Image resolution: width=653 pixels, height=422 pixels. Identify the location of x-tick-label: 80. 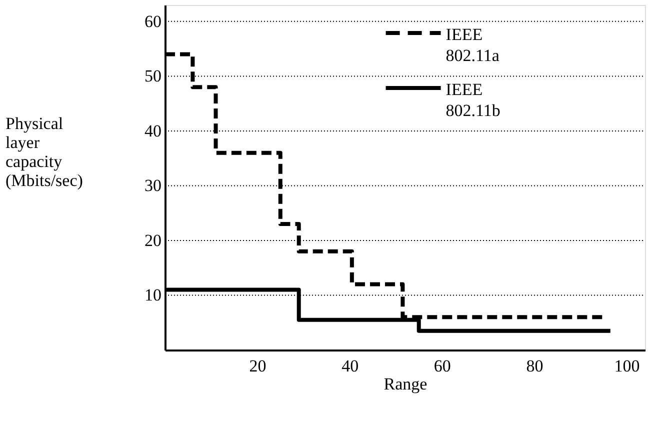
(535, 366).